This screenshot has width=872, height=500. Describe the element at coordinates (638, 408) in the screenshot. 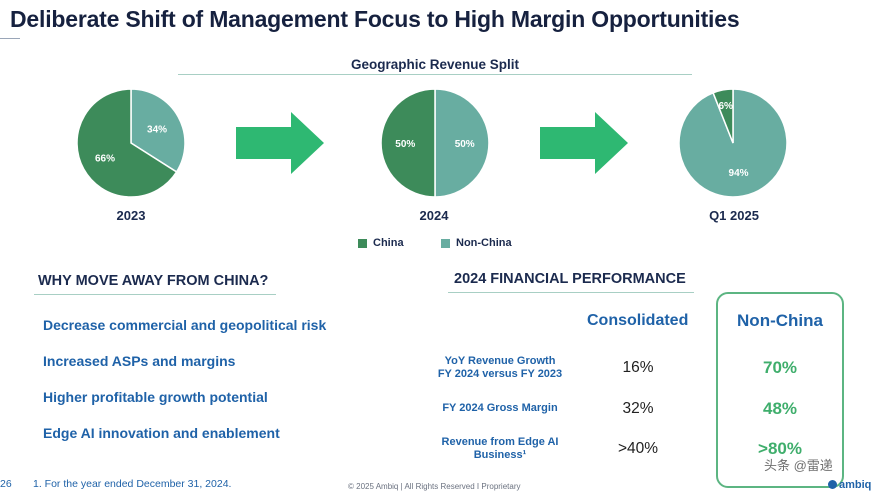

I see `consolidated-value: 32%` at that location.